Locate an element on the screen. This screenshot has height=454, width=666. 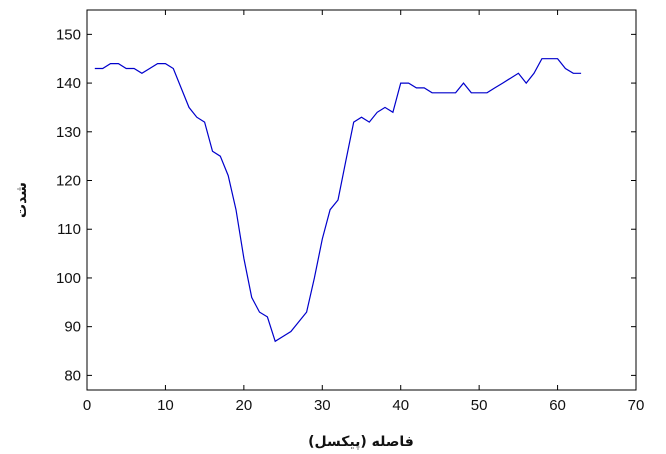
x-tick-label: 40 is located at coordinates (400, 405).